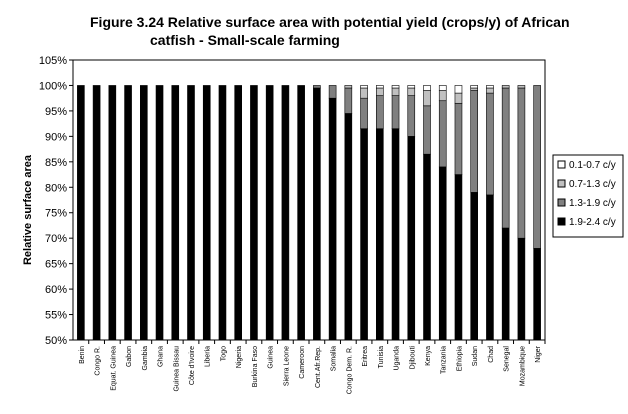 The width and height of the screenshot is (628, 414). What do you see at coordinates (56, 112) in the screenshot?
I see `y-tick-label: 95%` at bounding box center [56, 112].